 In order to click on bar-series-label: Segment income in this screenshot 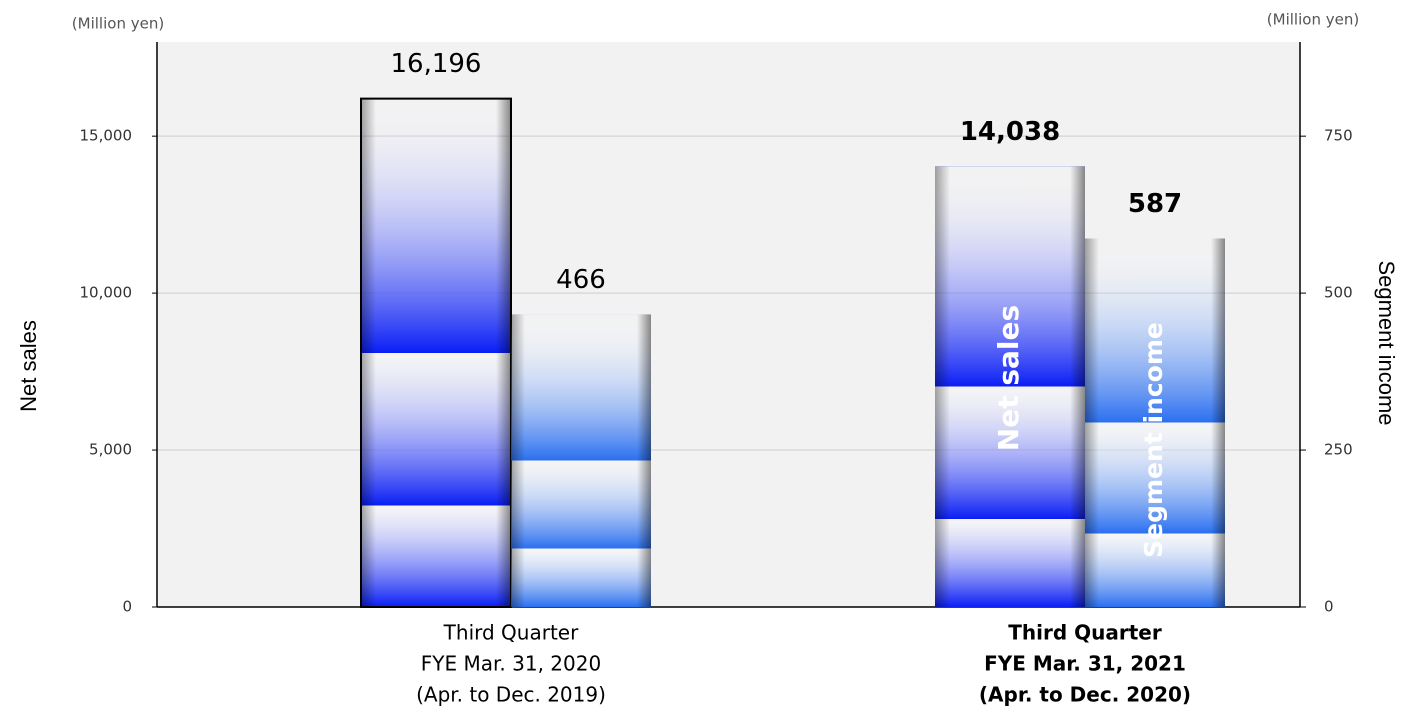, I will do `click(1153, 440)`.